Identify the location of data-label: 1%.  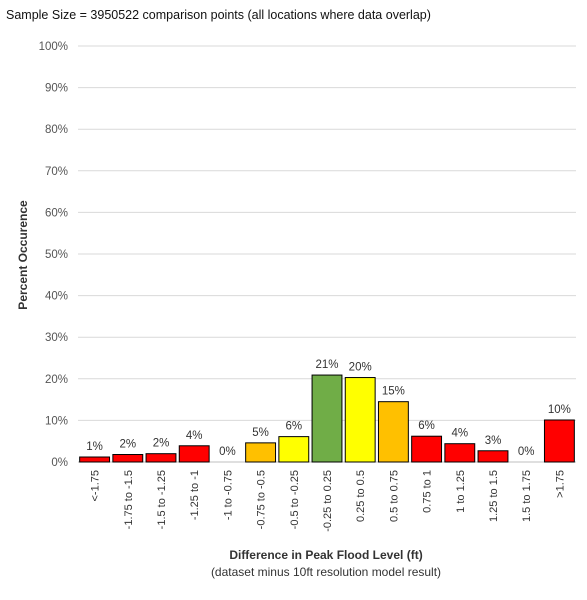
(94, 447).